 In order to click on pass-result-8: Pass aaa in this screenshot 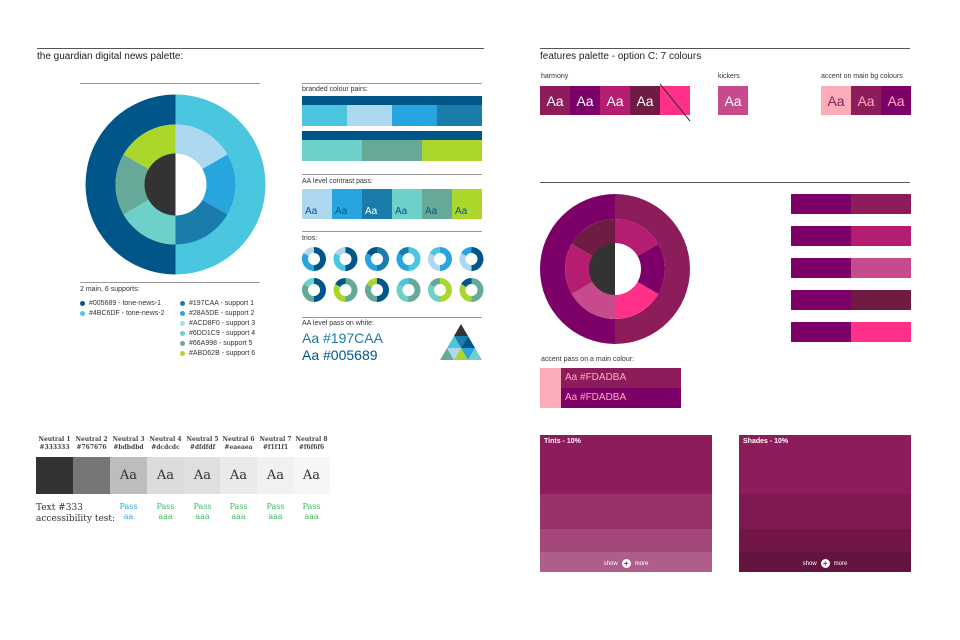, I will do `click(311, 511)`.